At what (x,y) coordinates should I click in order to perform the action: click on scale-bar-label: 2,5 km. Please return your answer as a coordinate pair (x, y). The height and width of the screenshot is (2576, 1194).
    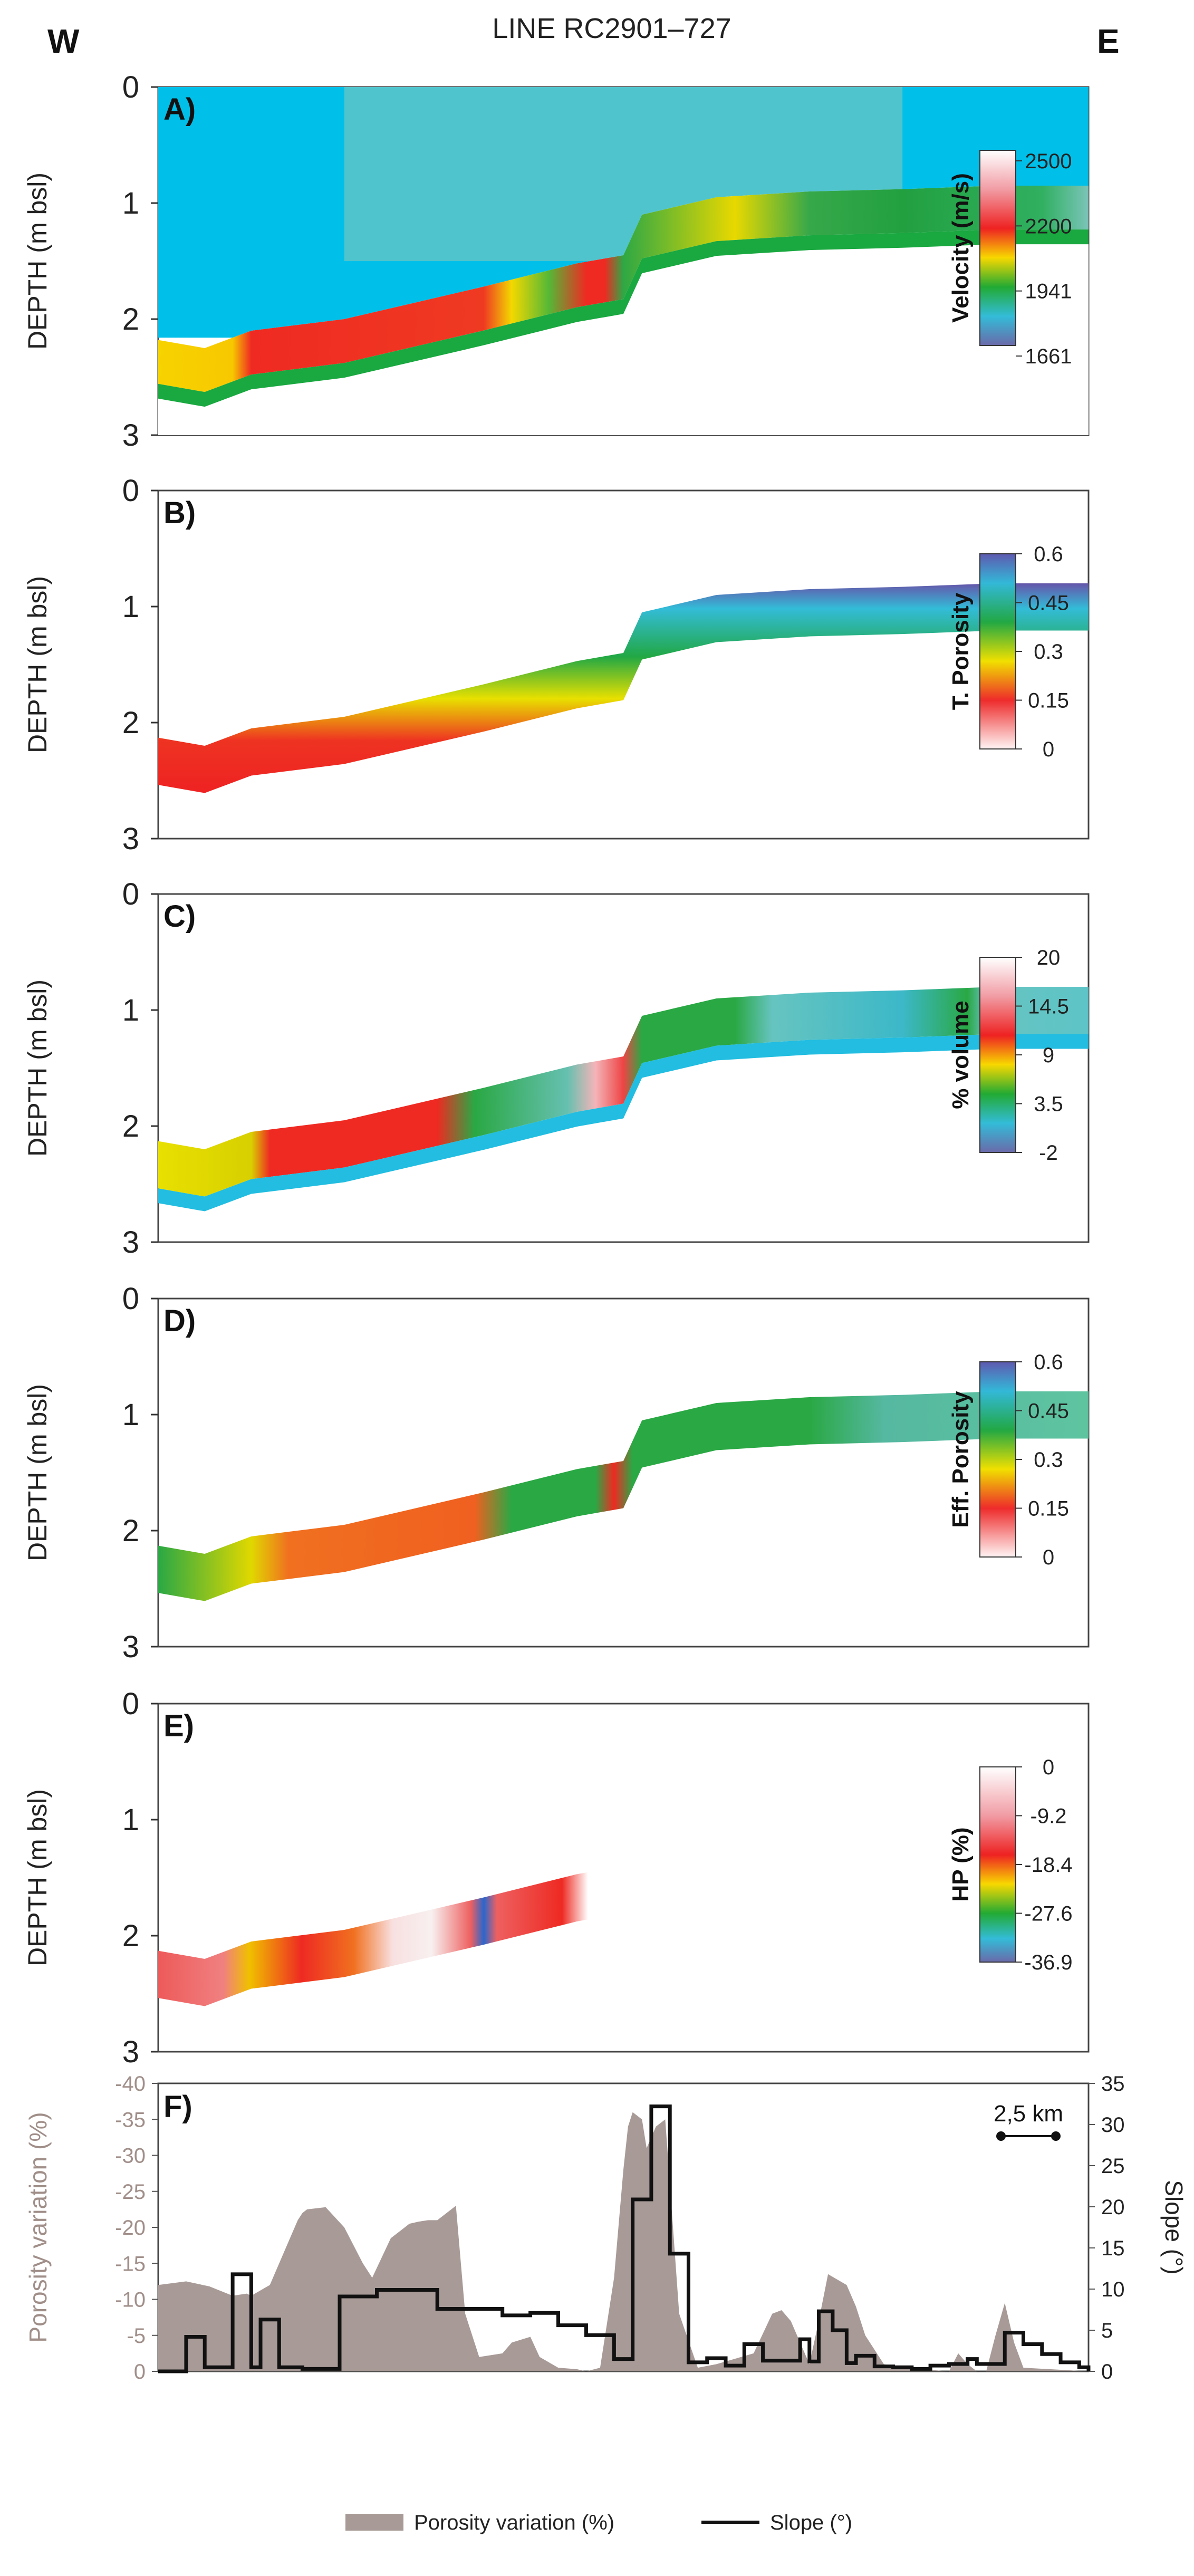
    Looking at the image, I should click on (1028, 2114).